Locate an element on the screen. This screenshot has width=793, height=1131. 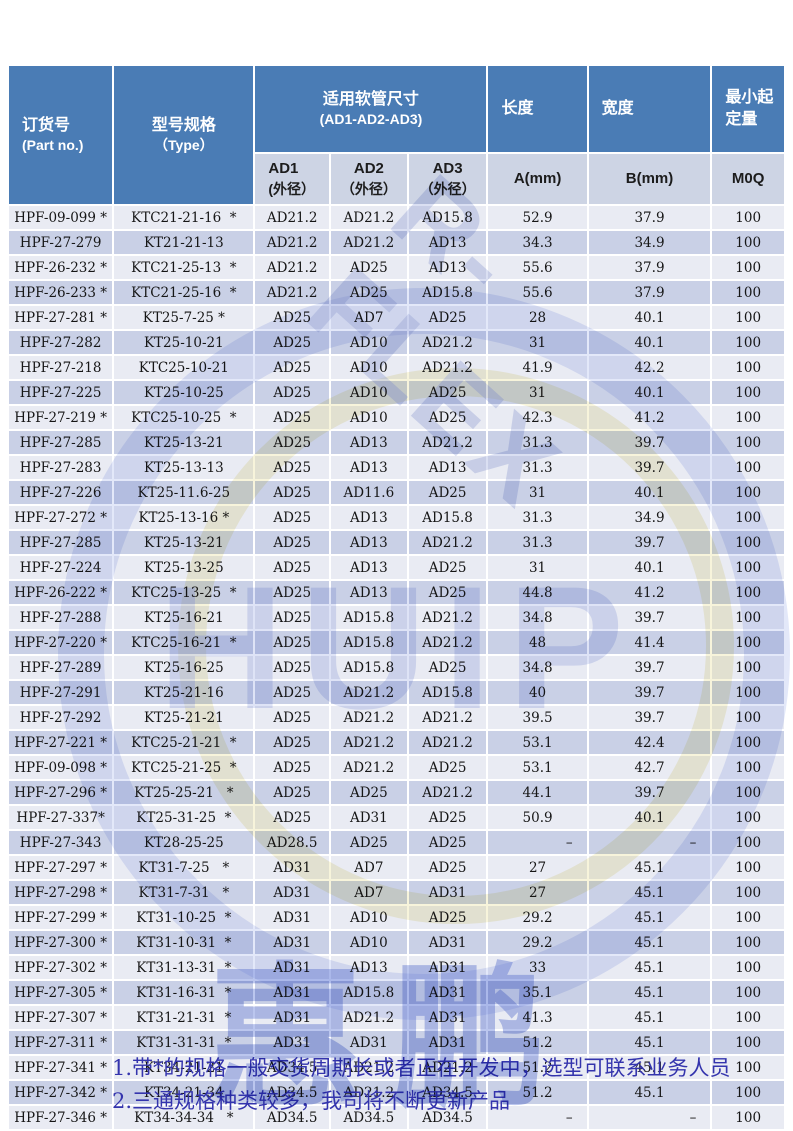
header-hose-size: 适用软管尺寸 (AD1-AD2-AD3) is located at coordinates (371, 109).